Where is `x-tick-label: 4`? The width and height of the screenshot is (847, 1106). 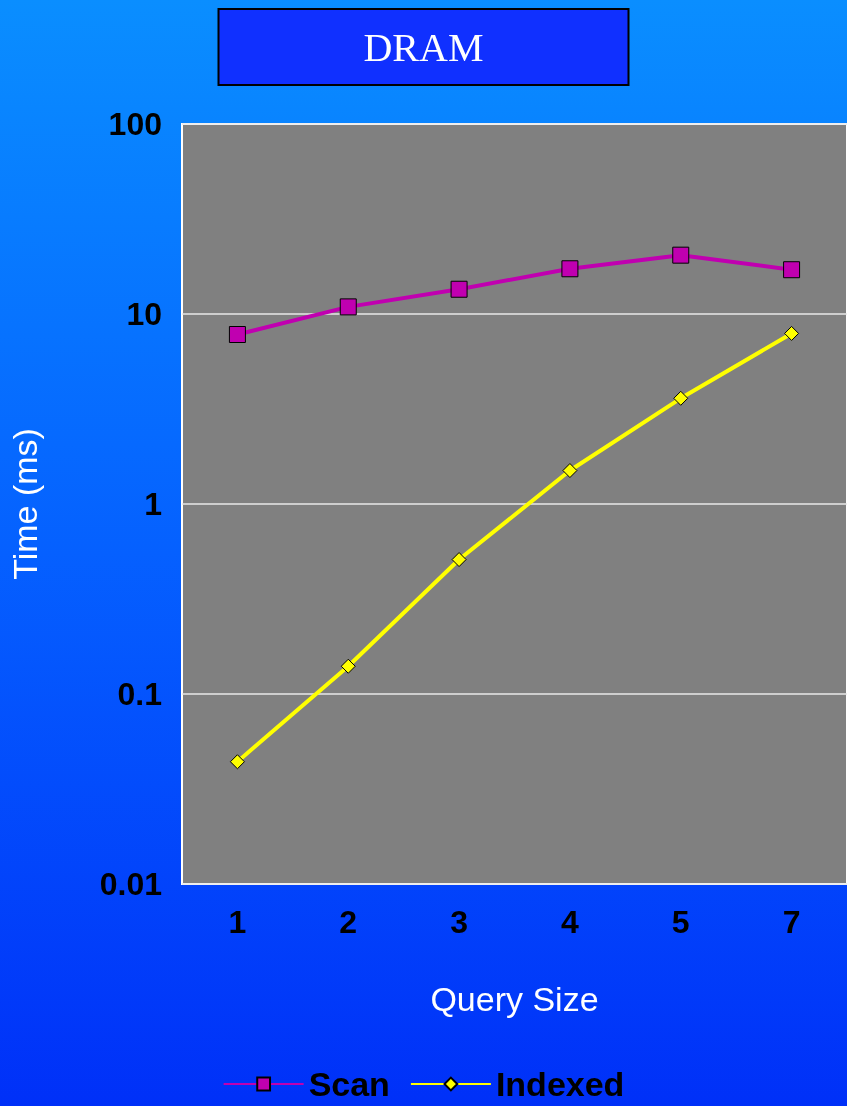
x-tick-label: 4 is located at coordinates (570, 922).